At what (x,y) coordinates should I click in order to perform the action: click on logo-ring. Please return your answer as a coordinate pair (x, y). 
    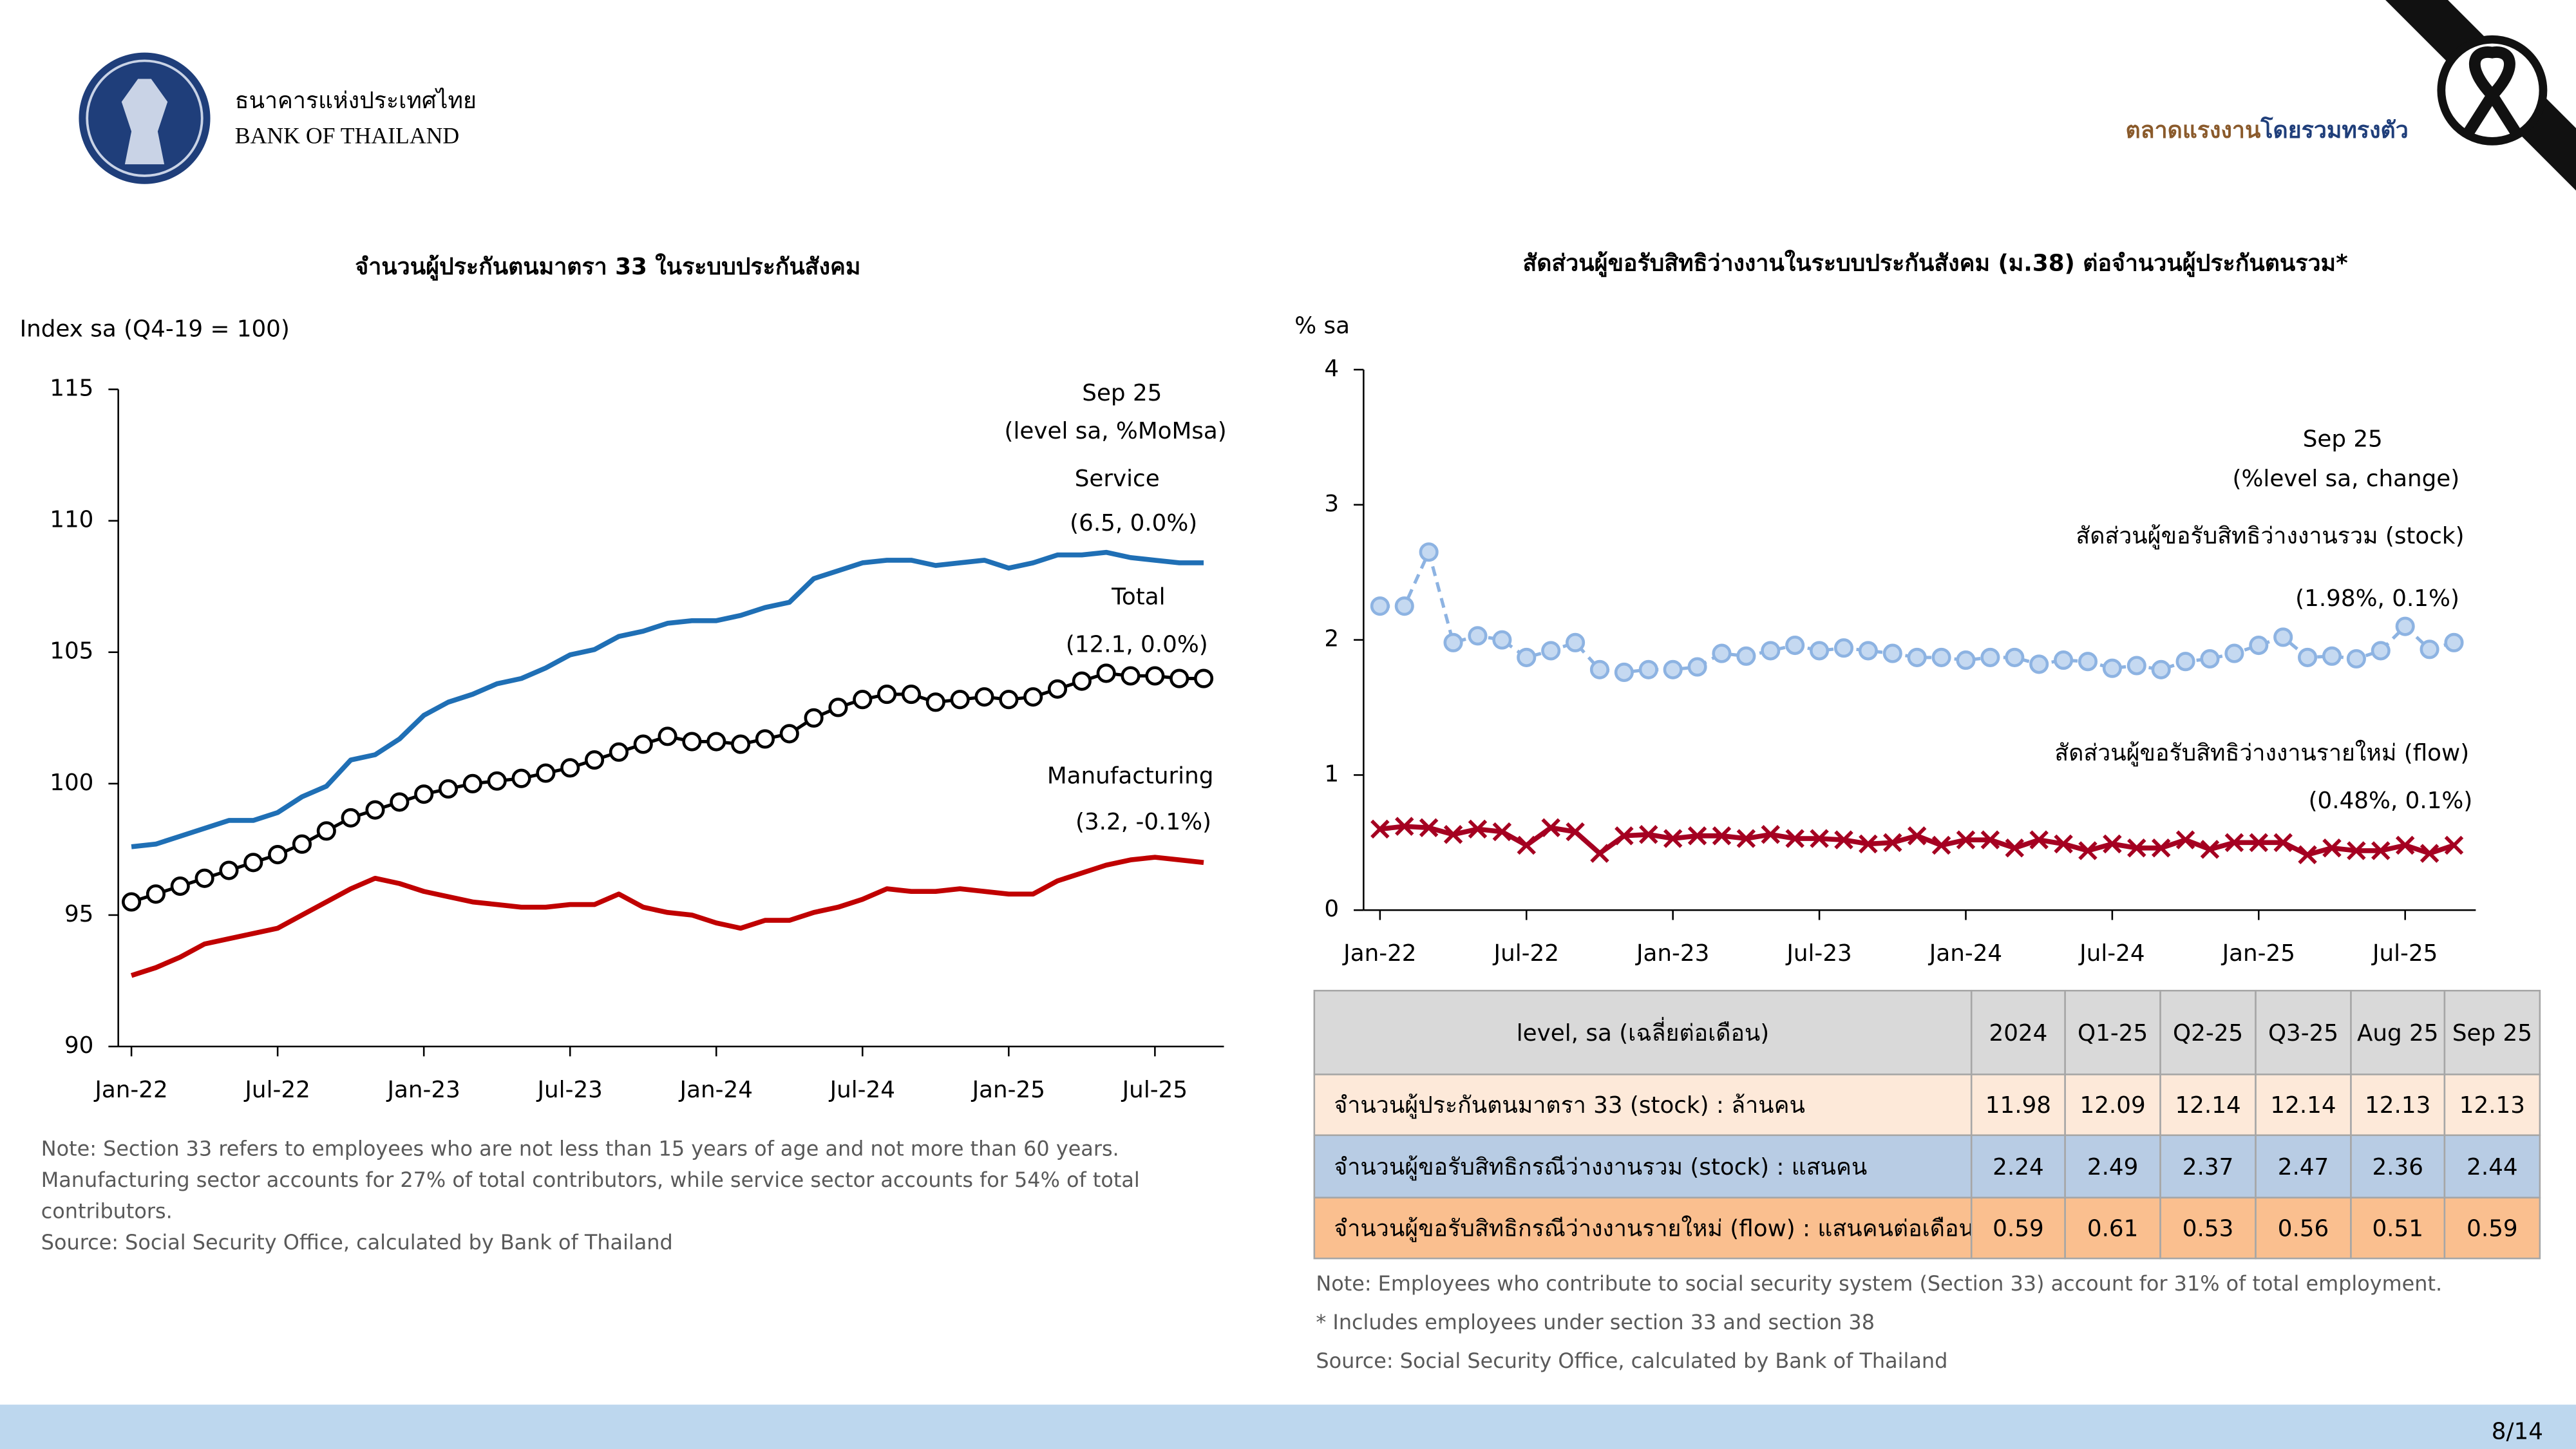
    Looking at the image, I should click on (145, 118).